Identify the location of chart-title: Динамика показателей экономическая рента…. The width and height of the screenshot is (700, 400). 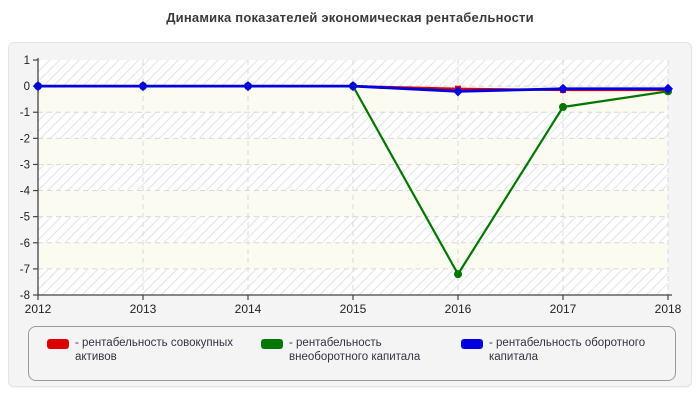
(350, 17).